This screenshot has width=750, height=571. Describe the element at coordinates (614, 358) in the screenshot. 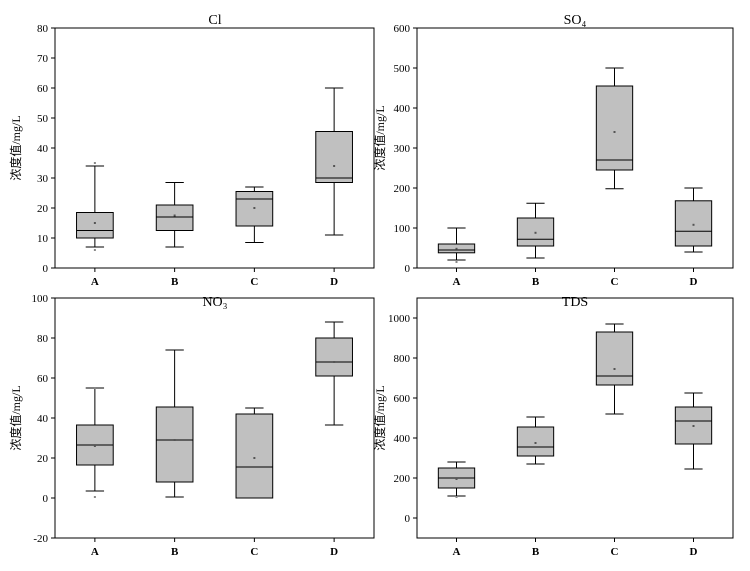

I see `box-tds-c` at that location.